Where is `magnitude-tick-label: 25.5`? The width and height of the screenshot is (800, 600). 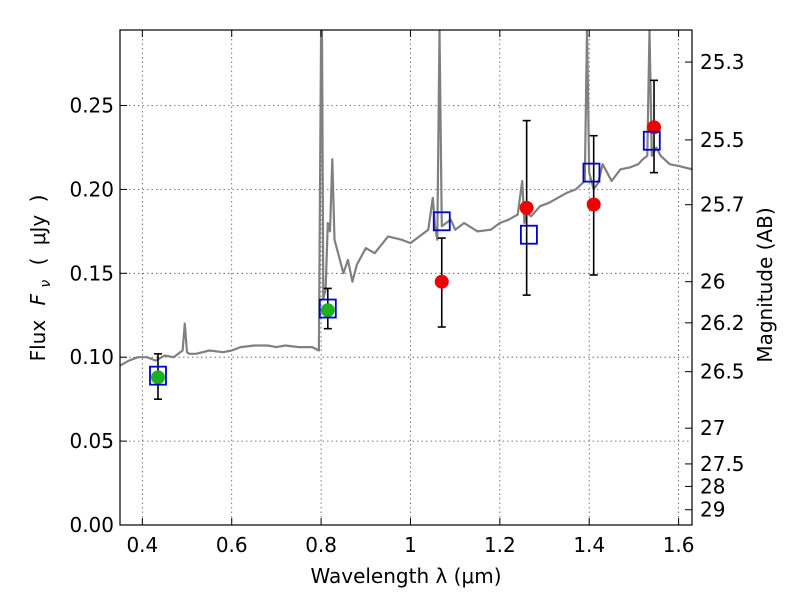
magnitude-tick-label: 25.5 is located at coordinates (722, 140).